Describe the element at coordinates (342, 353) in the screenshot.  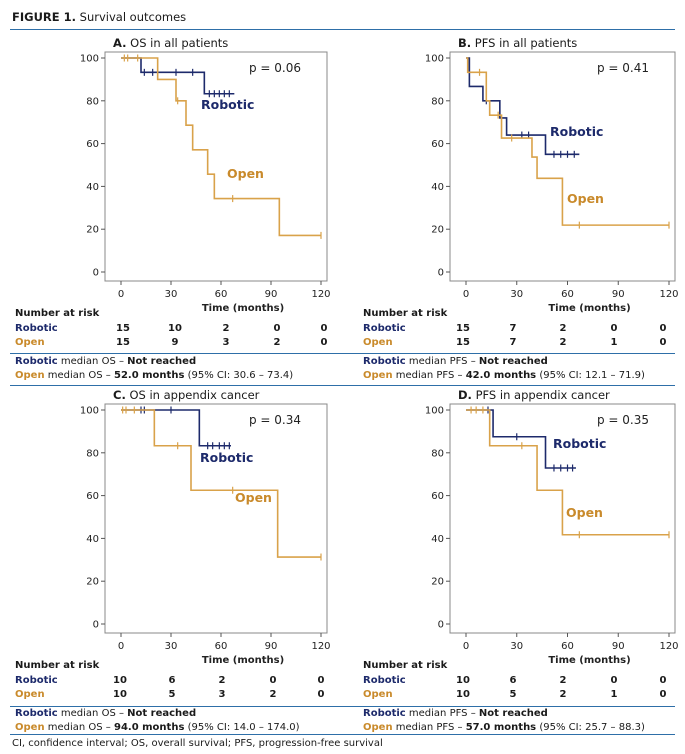
I see `section-top-rule` at that location.